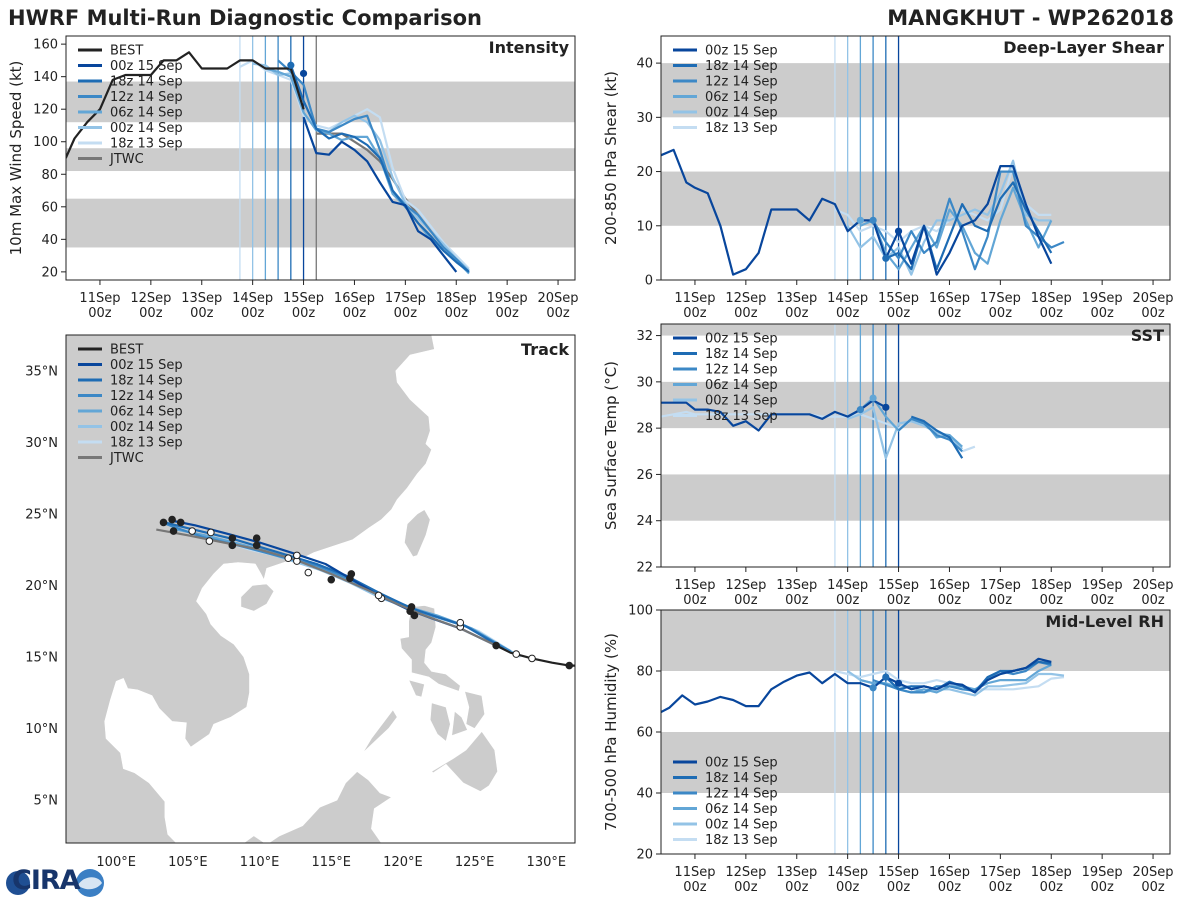  I want to click on lat-tick-label: 25°N, so click(41, 514).